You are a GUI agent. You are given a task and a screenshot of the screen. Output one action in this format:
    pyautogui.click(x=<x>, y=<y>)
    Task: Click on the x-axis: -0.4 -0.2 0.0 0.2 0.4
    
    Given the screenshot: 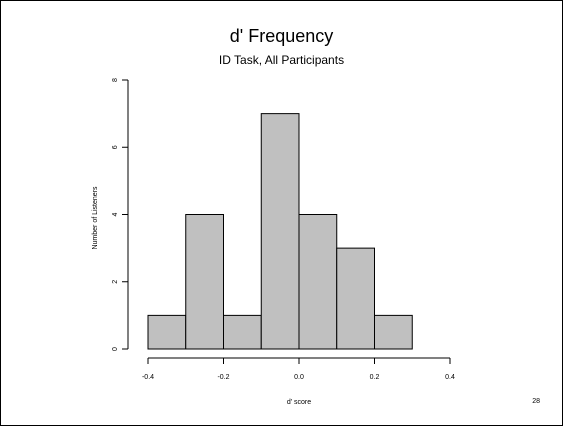 What is the action you would take?
    pyautogui.click(x=298, y=369)
    